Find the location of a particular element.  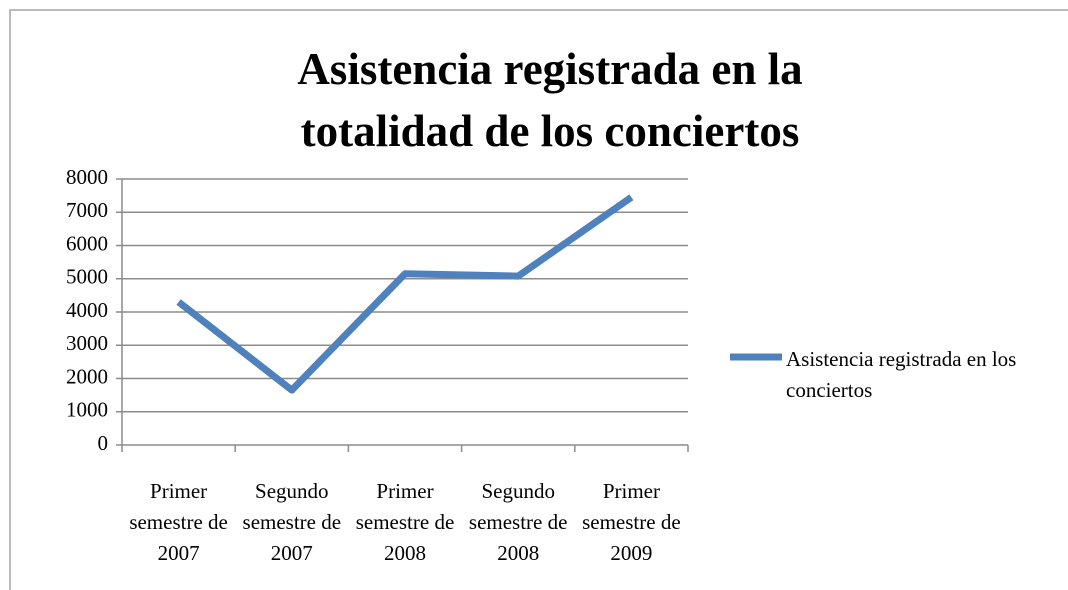

legend-label: Asistencia registrada en los conciertos is located at coordinates (901, 374).